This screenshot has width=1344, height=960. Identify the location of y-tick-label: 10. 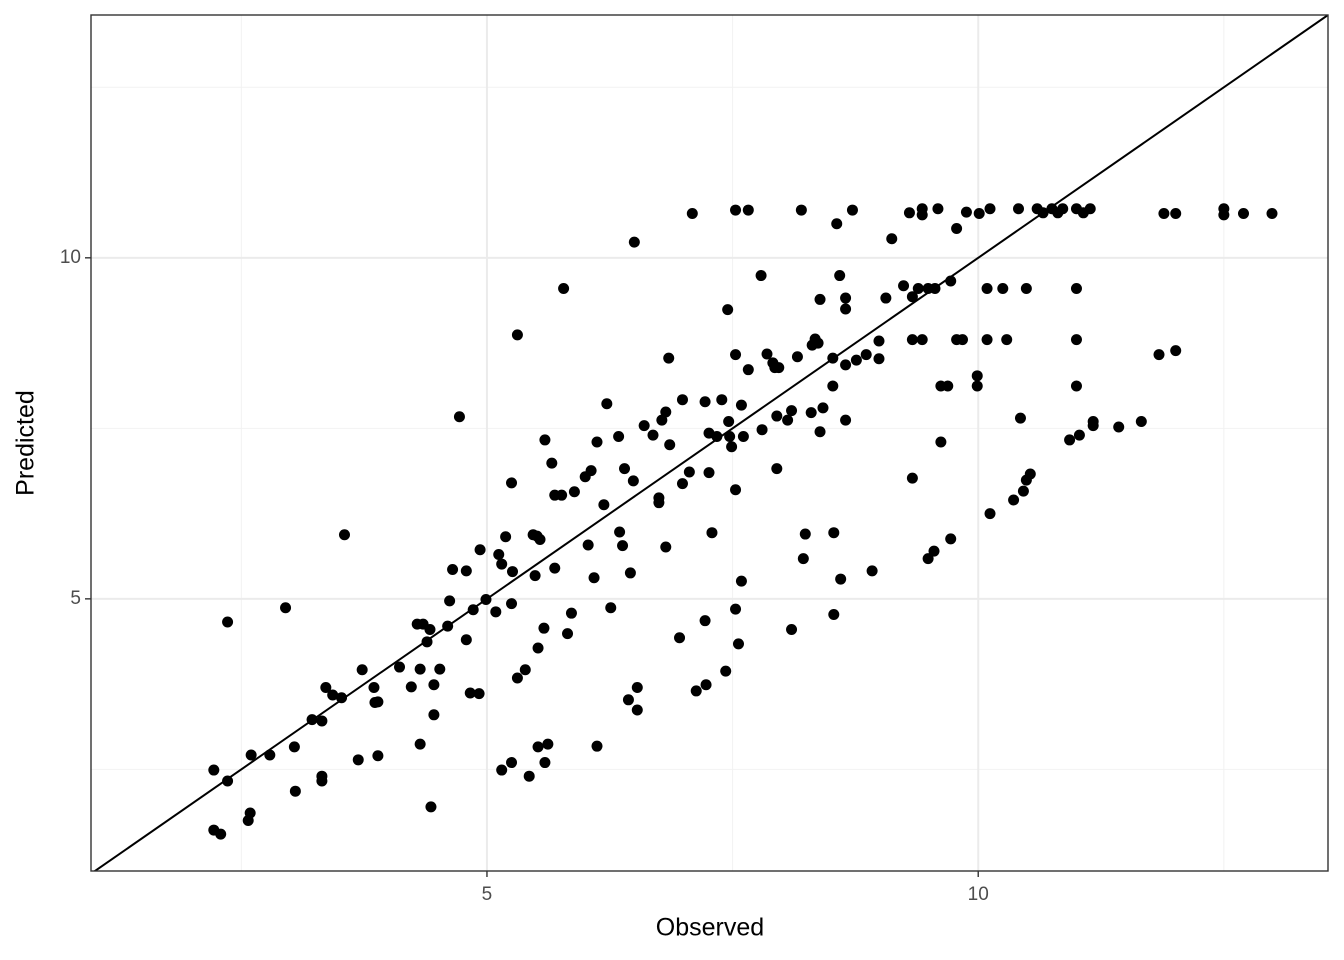
(70, 257).